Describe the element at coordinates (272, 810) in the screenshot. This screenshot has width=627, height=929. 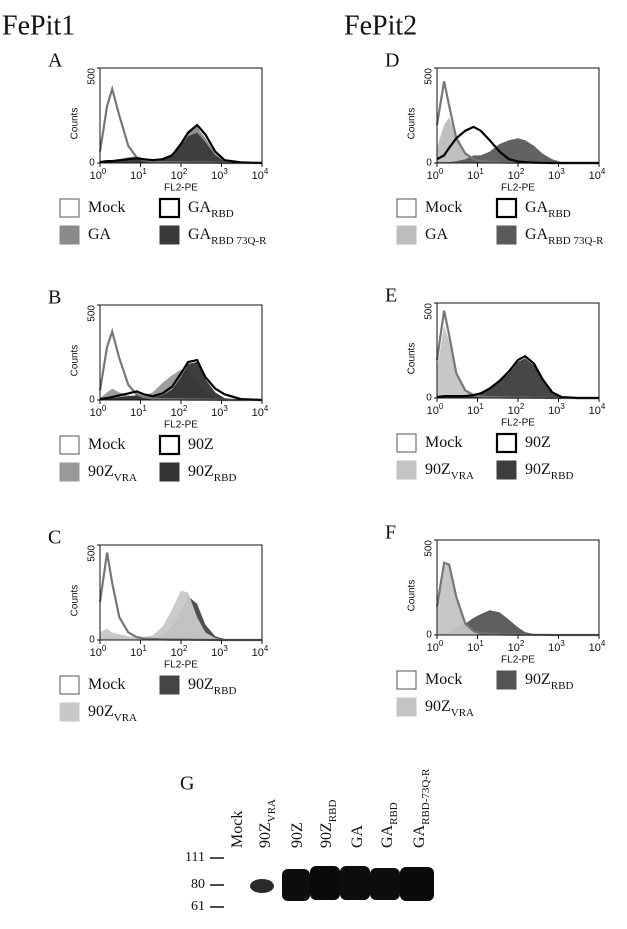
I see `lane-label-sub: VRA` at that location.